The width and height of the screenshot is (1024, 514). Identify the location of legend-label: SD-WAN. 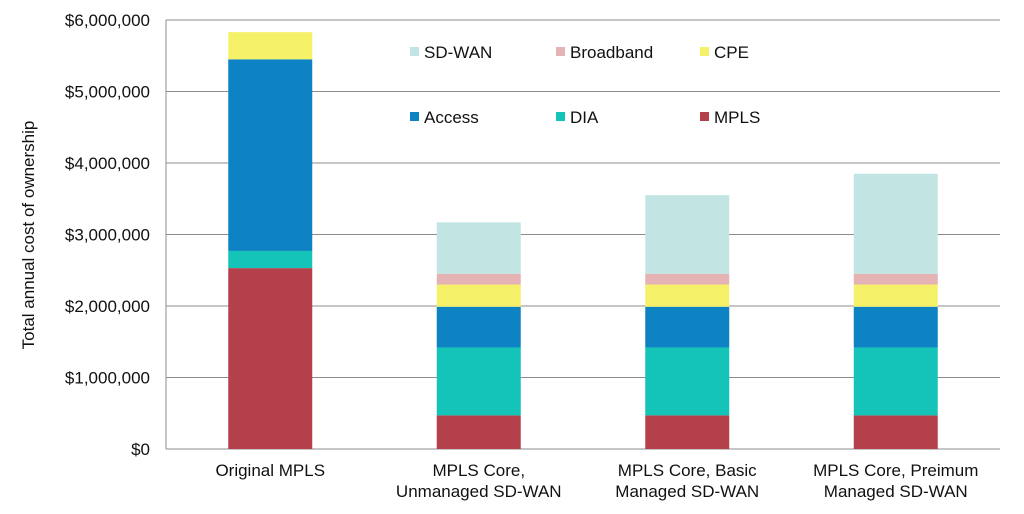
(458, 52).